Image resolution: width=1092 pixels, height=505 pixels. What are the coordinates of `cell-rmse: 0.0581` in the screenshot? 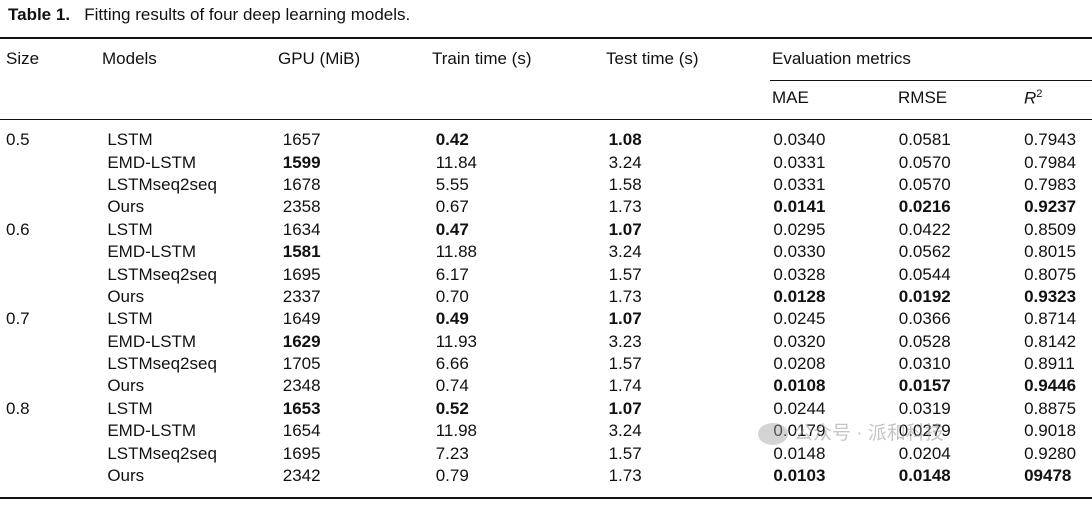 It's located at (924, 140).